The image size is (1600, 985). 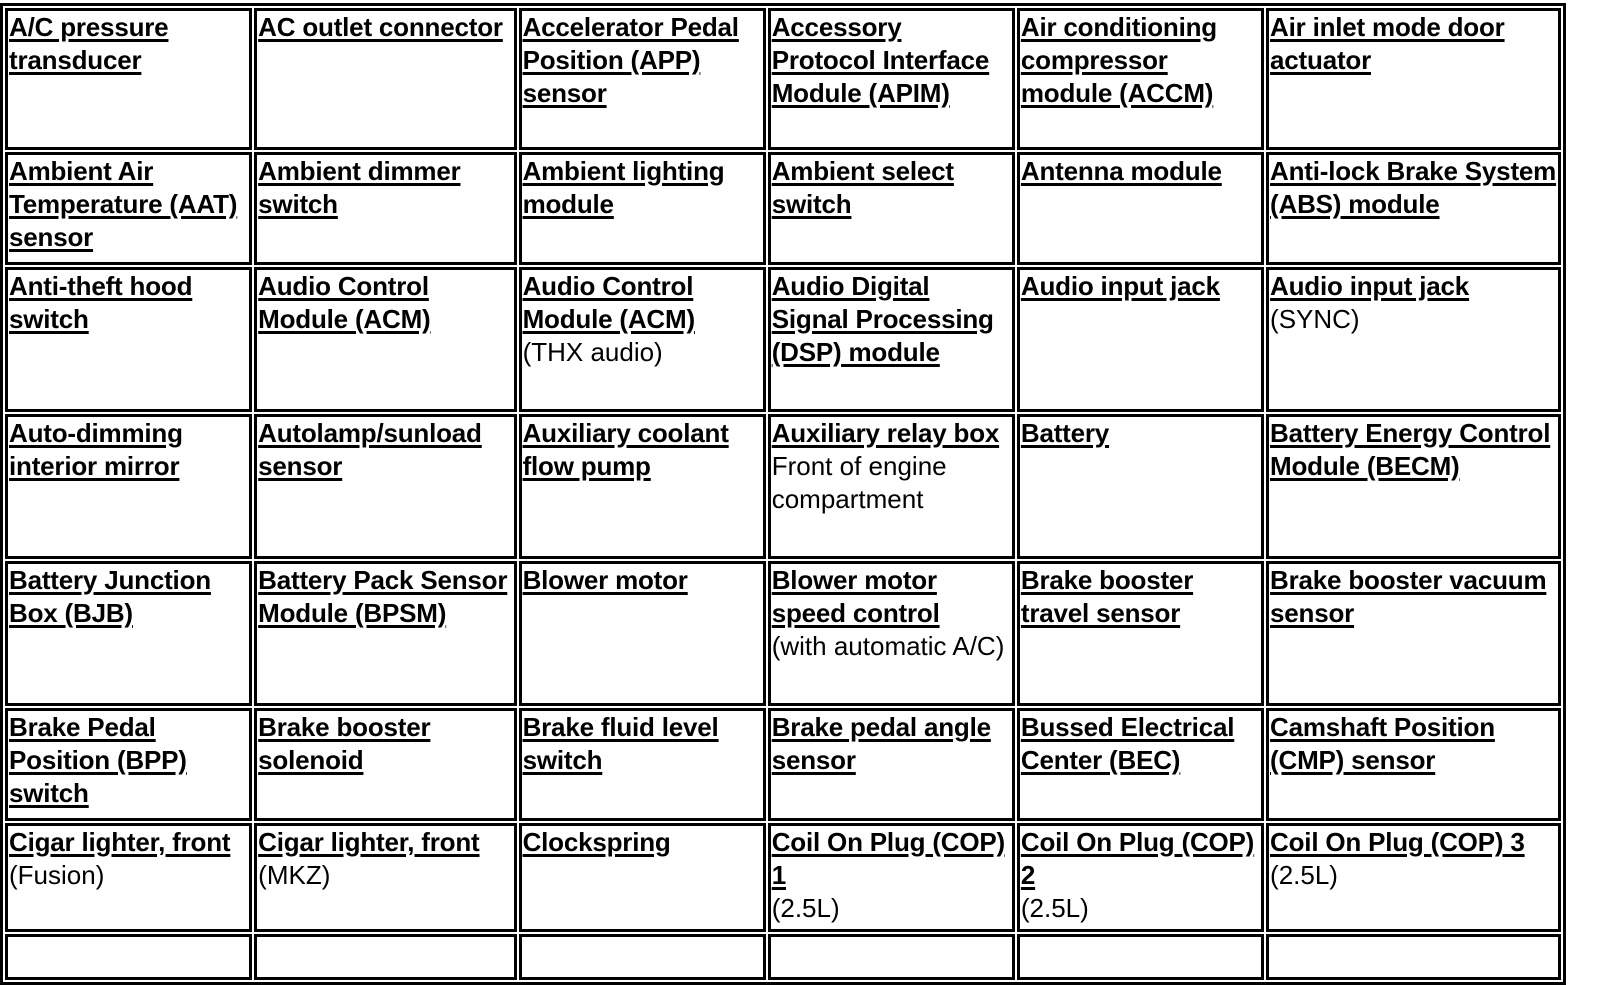 What do you see at coordinates (129, 79) in the screenshot?
I see `table-cell: A/C pressure transducer` at bounding box center [129, 79].